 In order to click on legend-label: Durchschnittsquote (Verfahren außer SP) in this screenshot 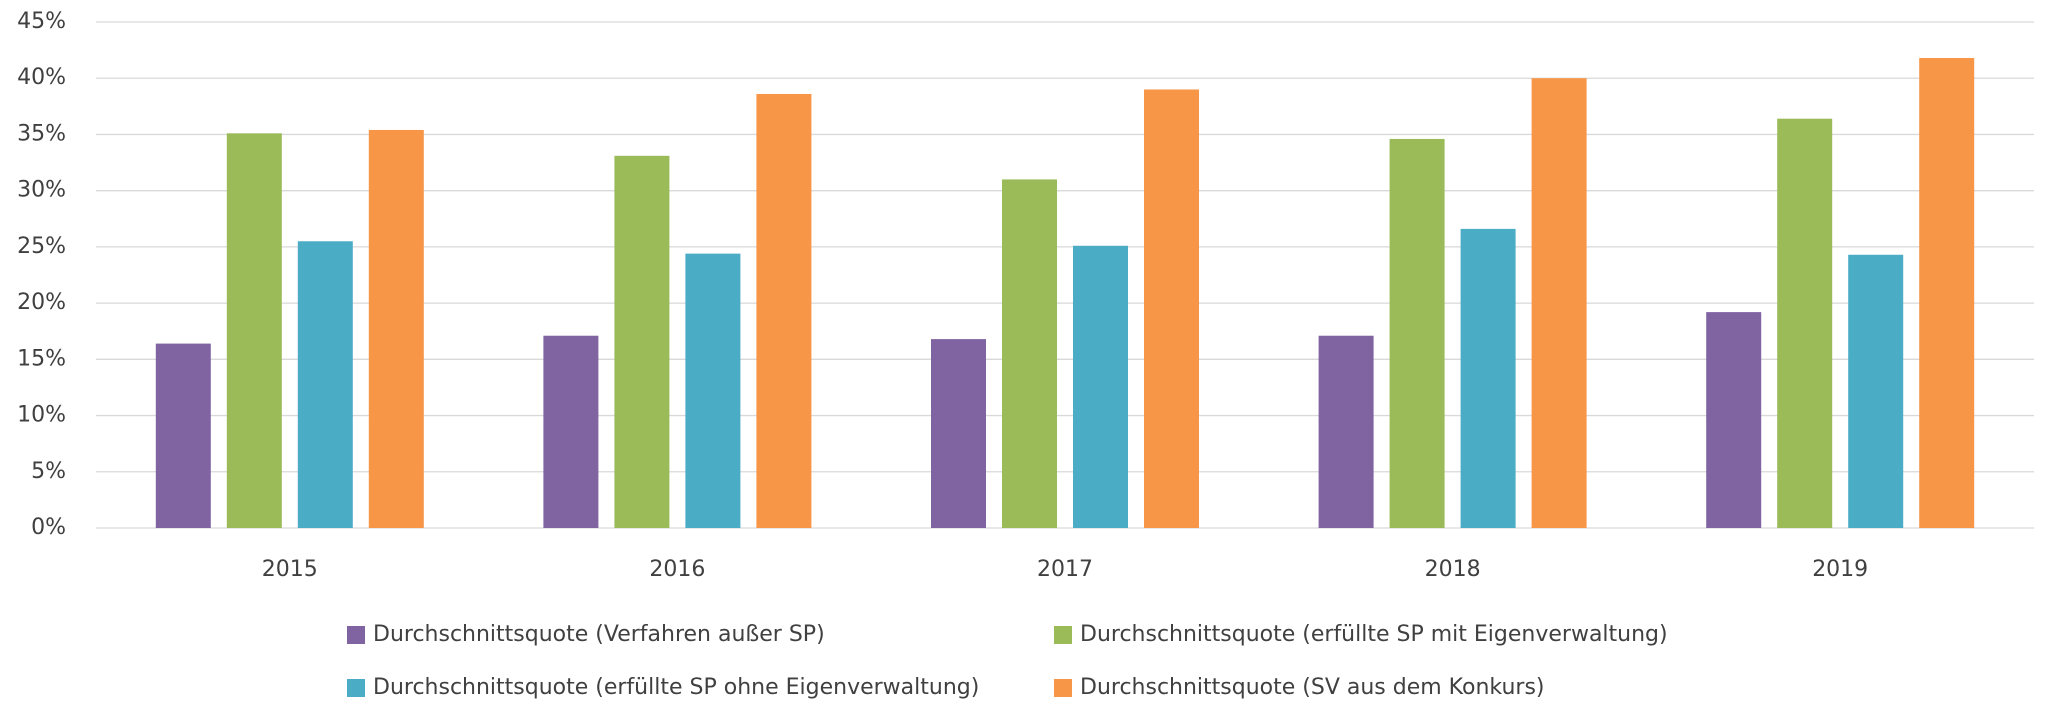, I will do `click(599, 634)`.